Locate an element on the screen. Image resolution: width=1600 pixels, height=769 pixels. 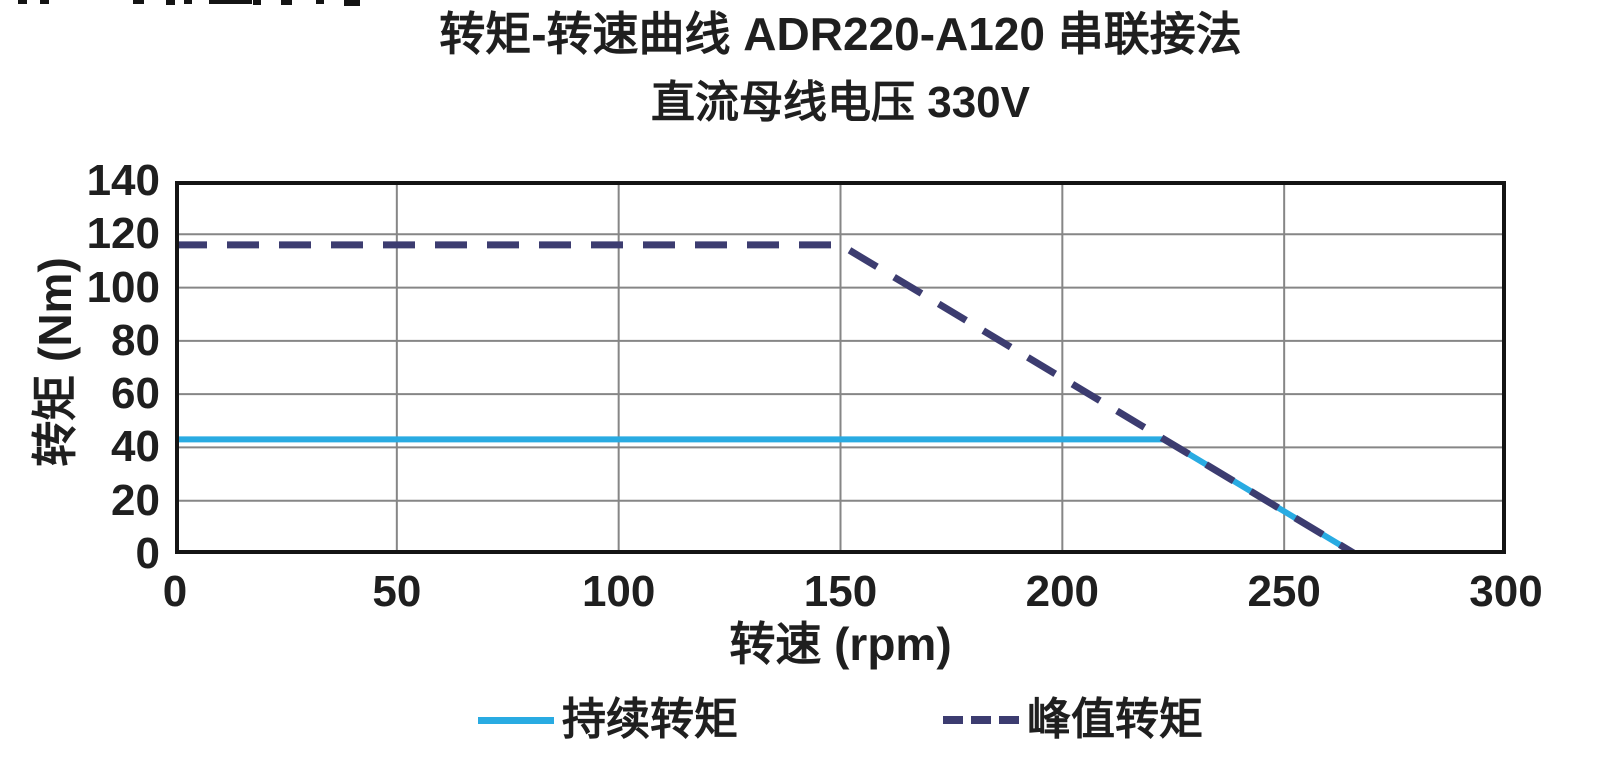
y-tick-label: 80 is located at coordinates (135, 340).